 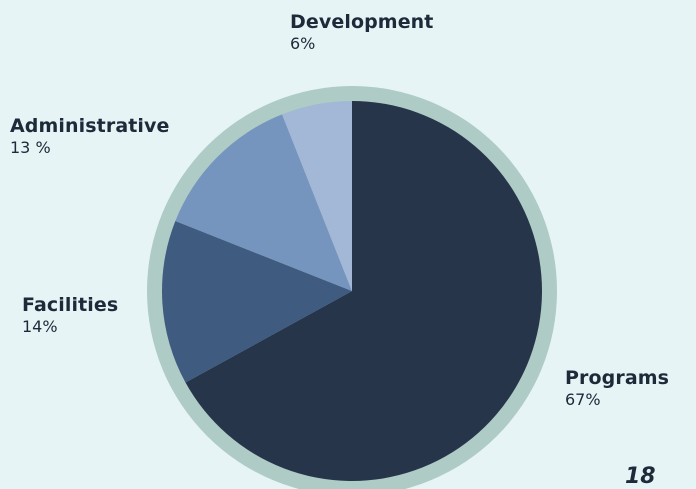 I want to click on label-facilities-value: 14%, so click(x=40, y=326).